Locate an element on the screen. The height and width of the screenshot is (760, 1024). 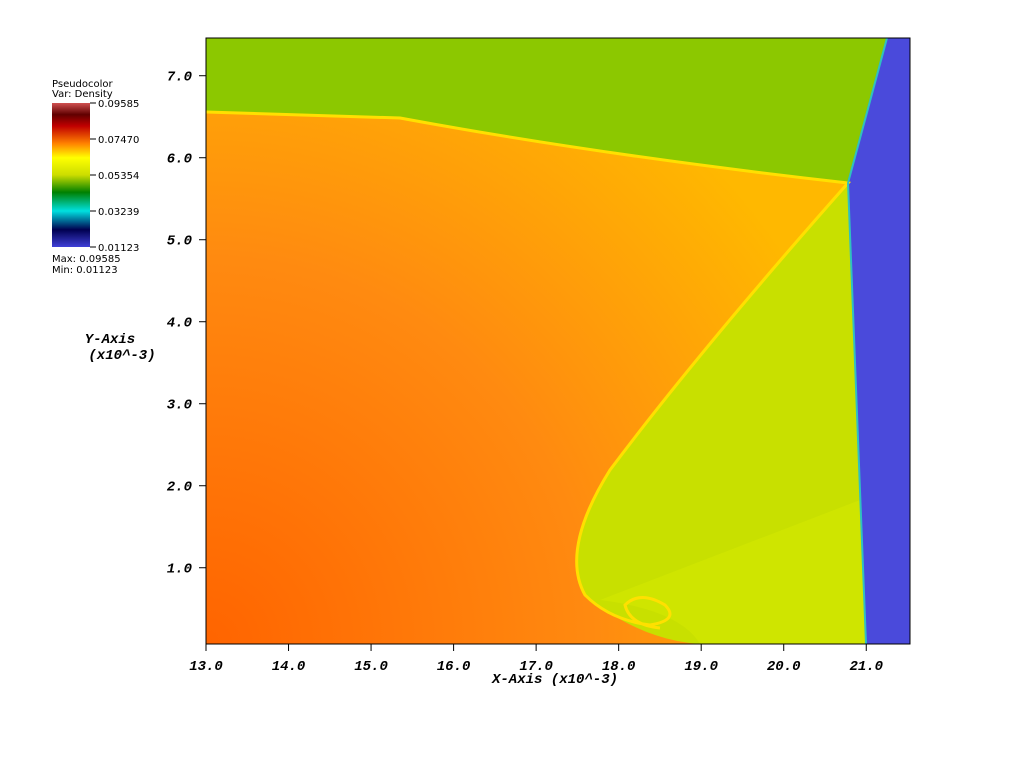
y-tick-label: 2.0 is located at coordinates (179, 488).